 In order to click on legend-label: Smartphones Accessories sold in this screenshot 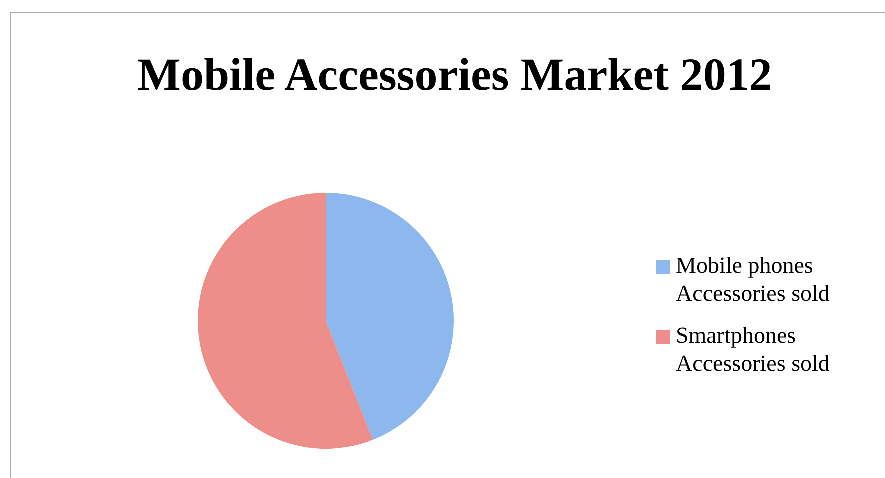, I will do `click(753, 350)`.